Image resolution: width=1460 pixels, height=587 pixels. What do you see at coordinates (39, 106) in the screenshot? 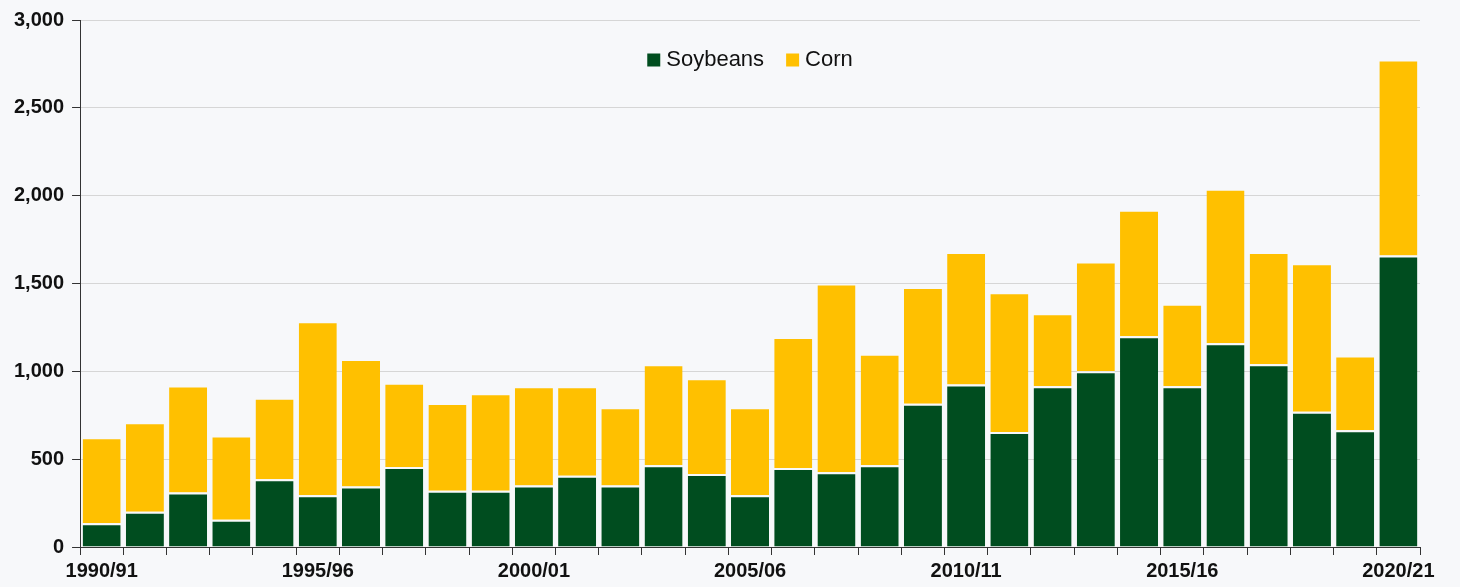
I see `y-tick-label: 2,500` at bounding box center [39, 106].